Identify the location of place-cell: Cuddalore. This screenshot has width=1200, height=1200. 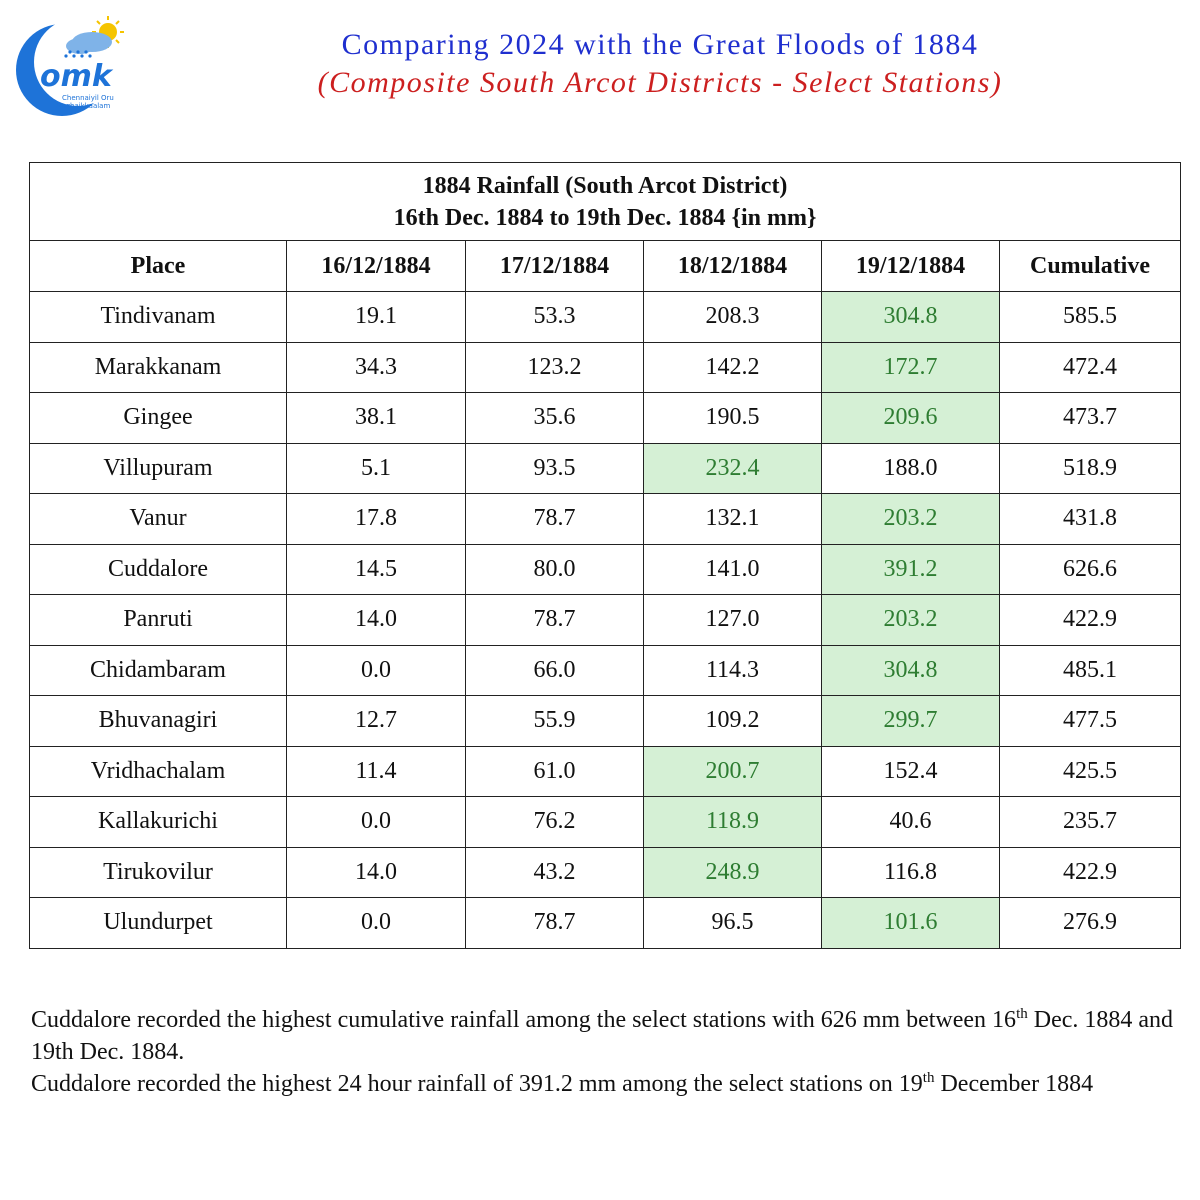
(158, 569).